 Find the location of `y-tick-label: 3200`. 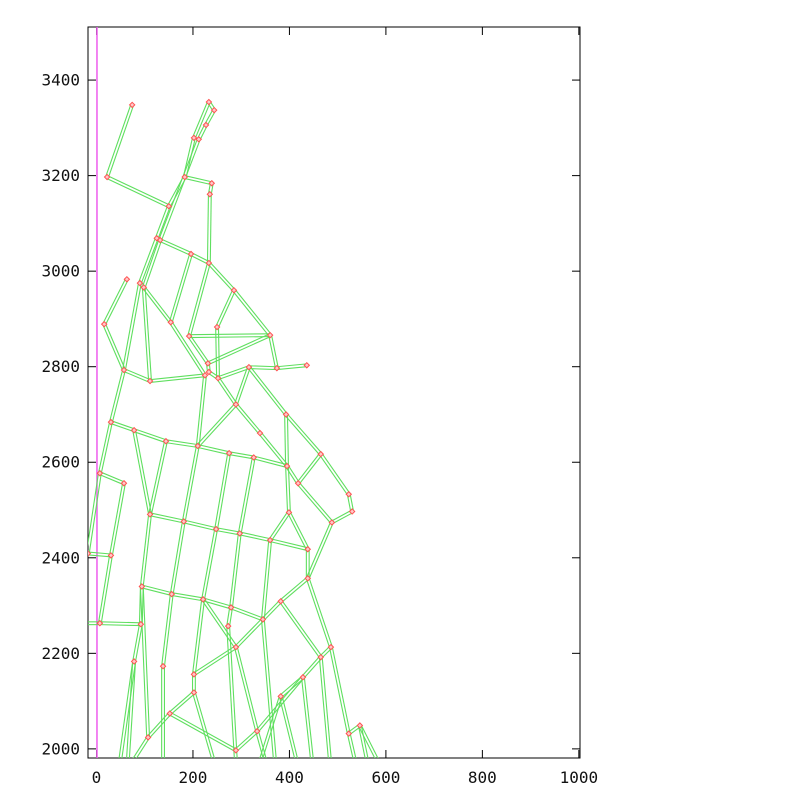

y-tick-label: 3200 is located at coordinates (60, 175).